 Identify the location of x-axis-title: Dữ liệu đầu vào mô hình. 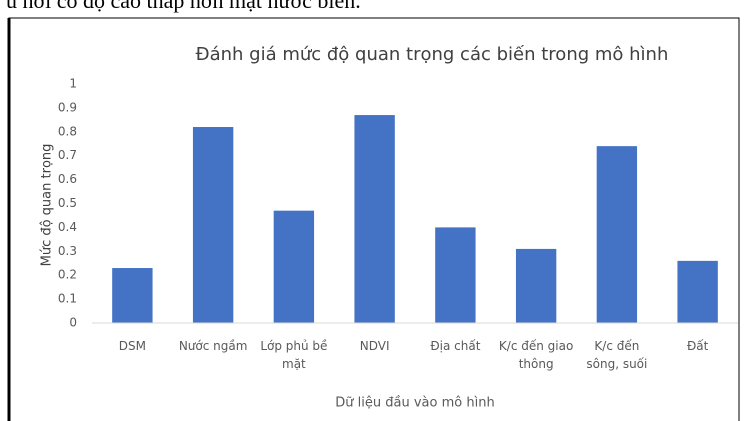
(414, 403).